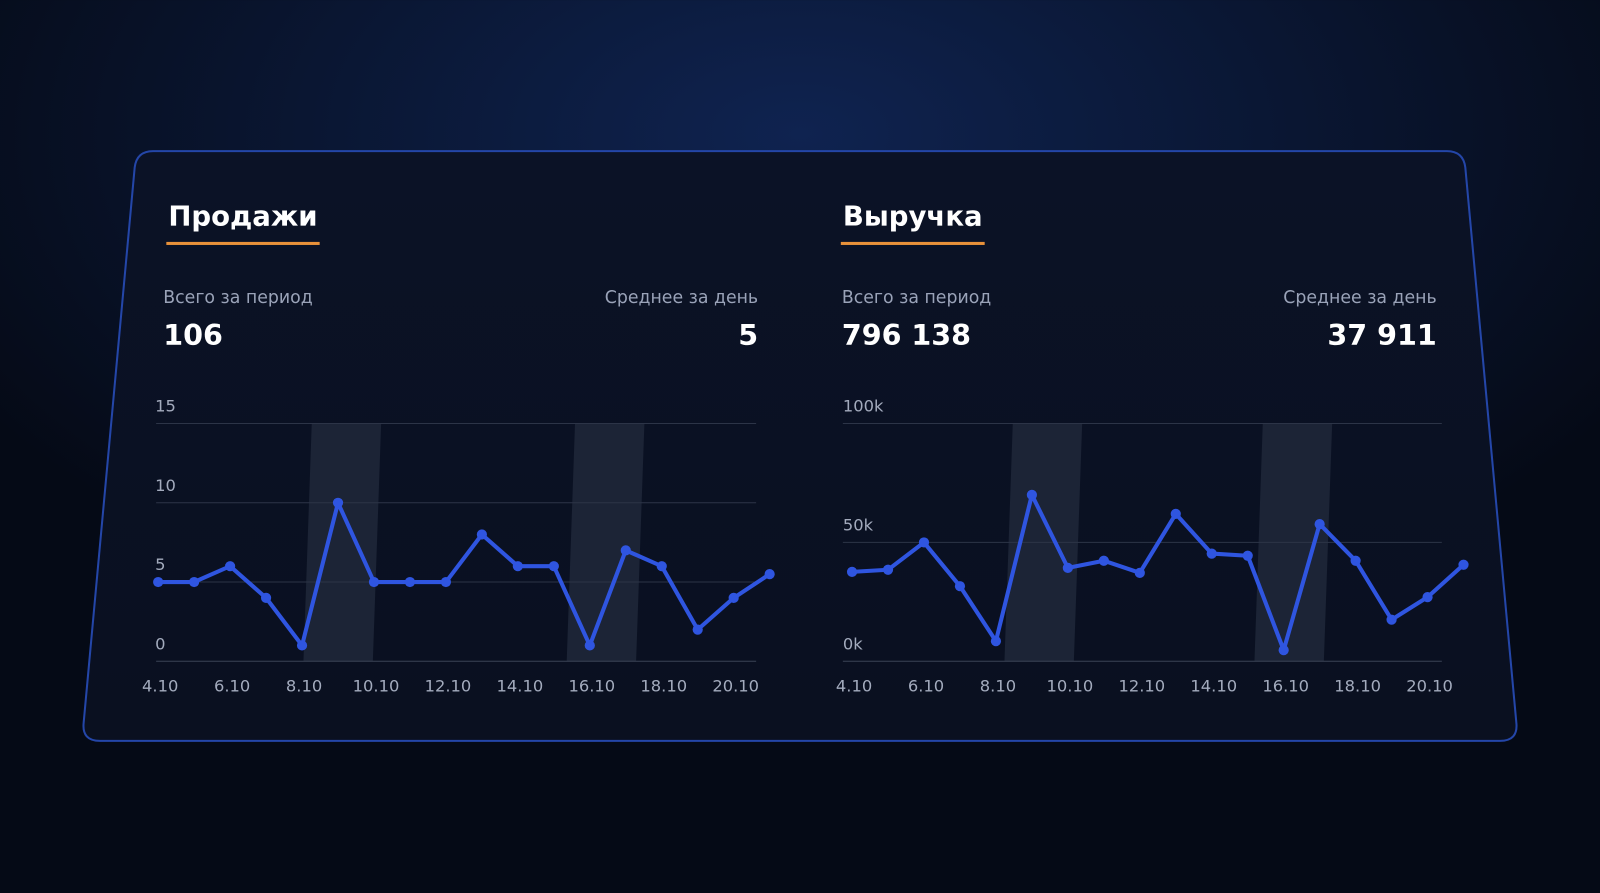 The height and width of the screenshot is (893, 1600). What do you see at coordinates (858, 525) in the screenshot?
I see `y-tick-label: 50k` at bounding box center [858, 525].